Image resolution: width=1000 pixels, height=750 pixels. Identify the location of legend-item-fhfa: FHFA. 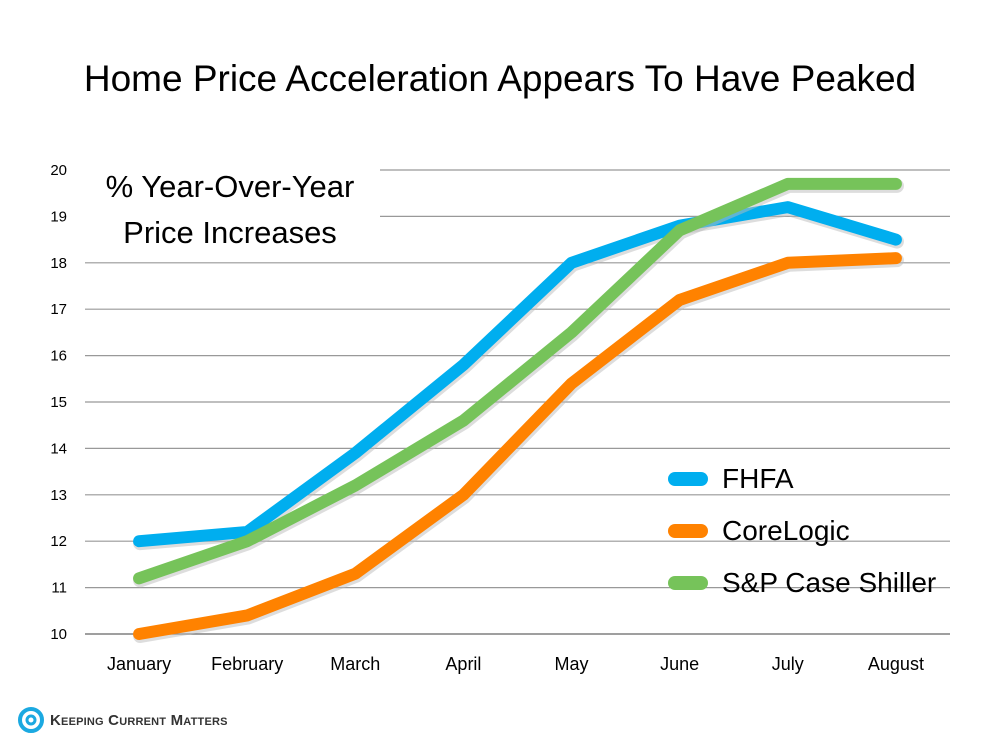
(731, 479).